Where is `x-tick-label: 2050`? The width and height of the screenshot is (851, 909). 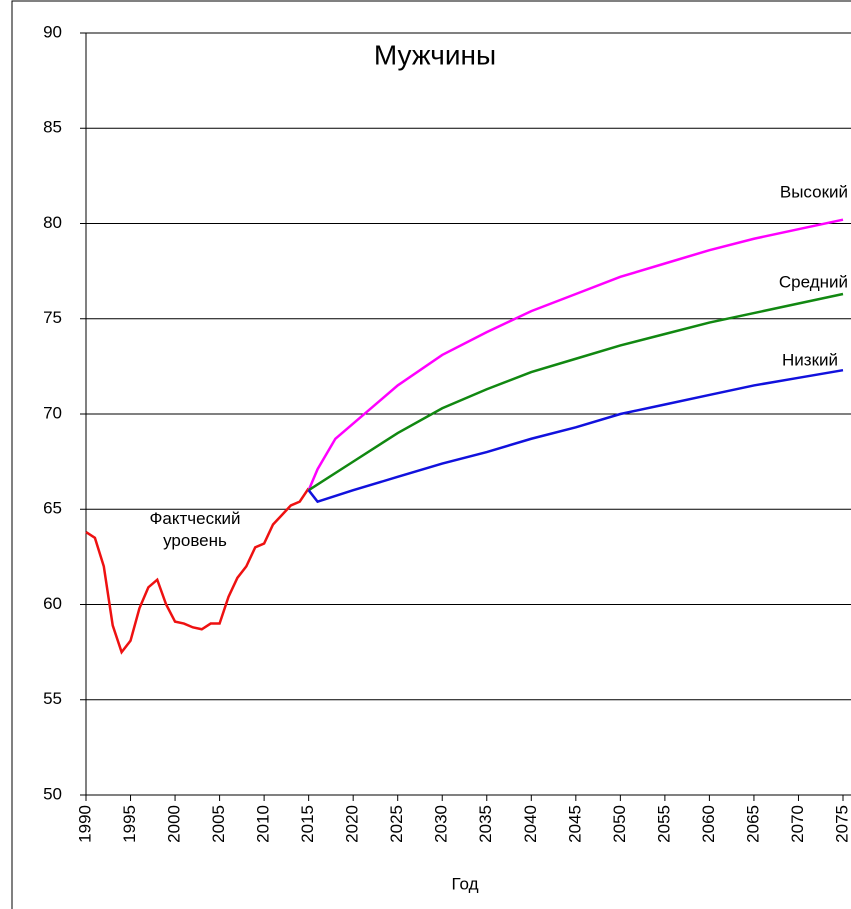 x-tick-label: 2050 is located at coordinates (619, 824).